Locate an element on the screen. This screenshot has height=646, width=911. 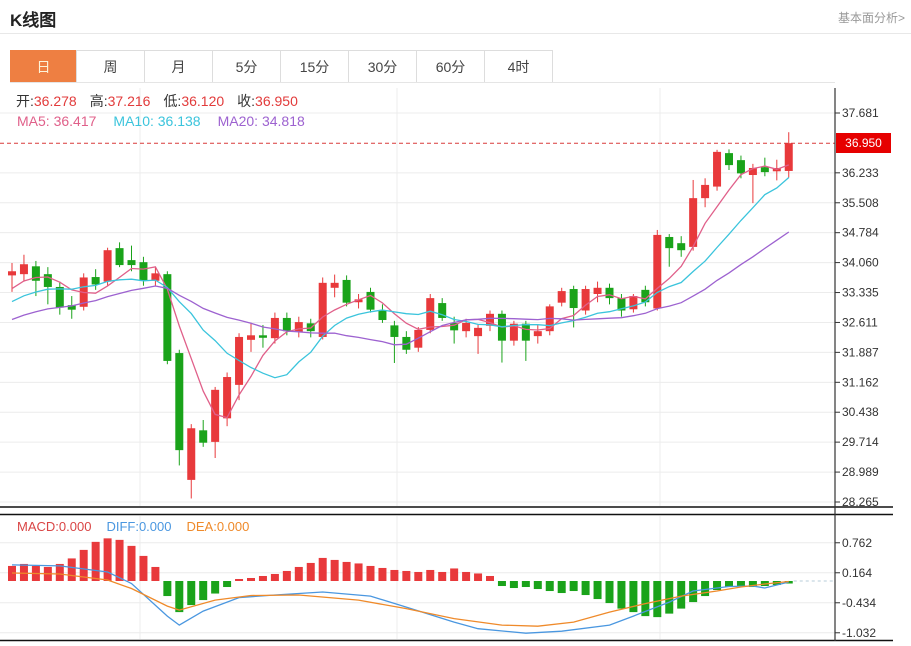
tab-week: 周 is located at coordinates (110, 66).